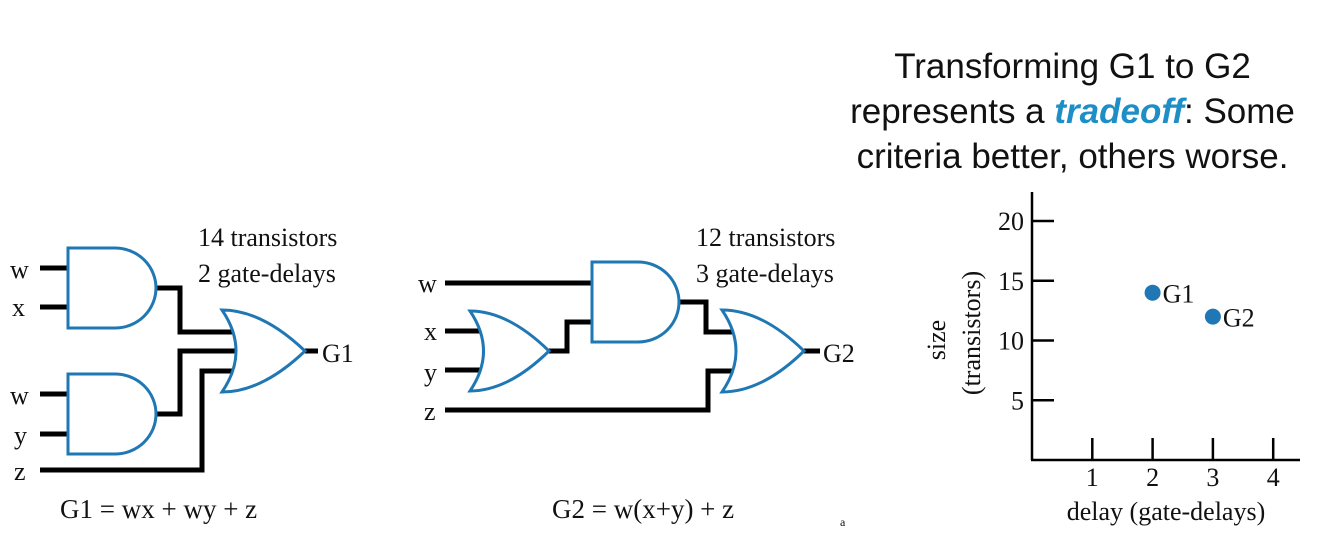 The width and height of the screenshot is (1325, 541). I want to click on y-axis-label-line2: (transistors), so click(971, 333).